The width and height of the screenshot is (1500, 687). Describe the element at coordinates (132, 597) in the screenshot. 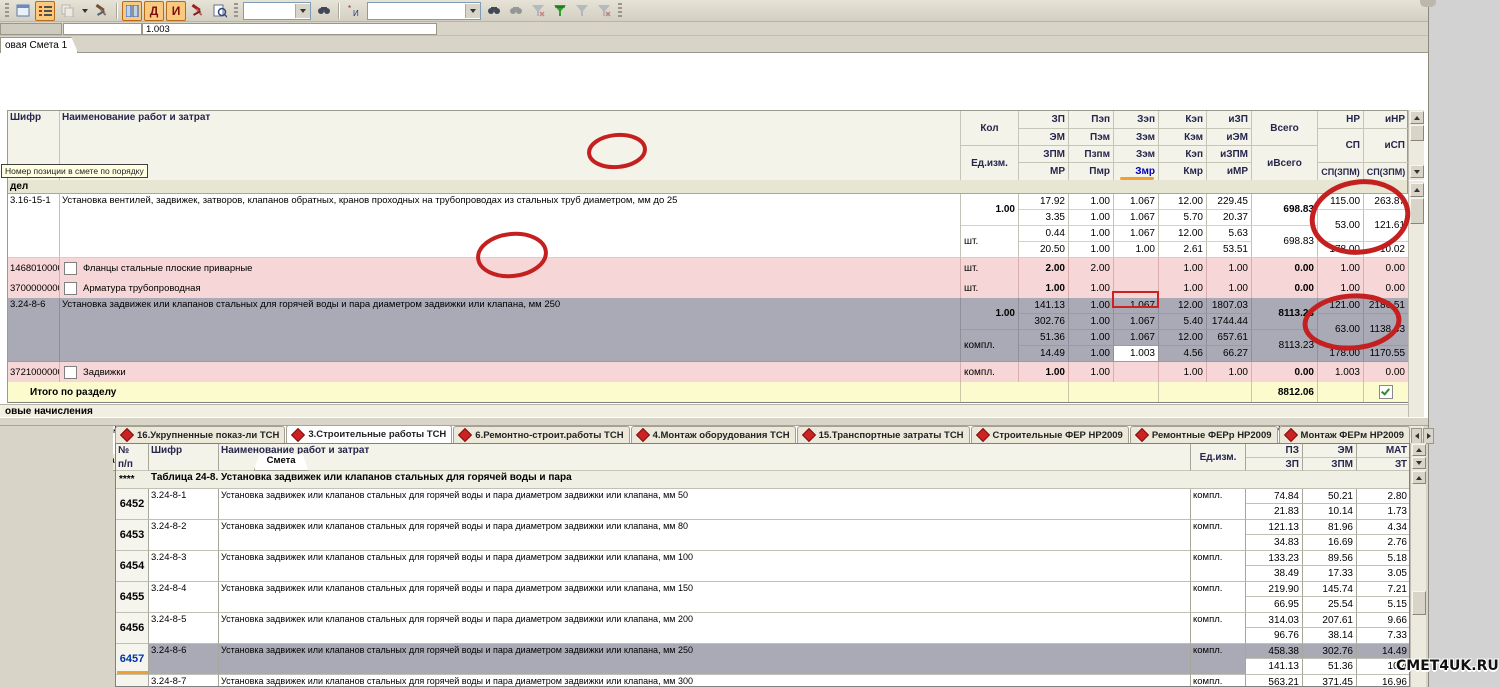

I see `row-number: 6455` at that location.